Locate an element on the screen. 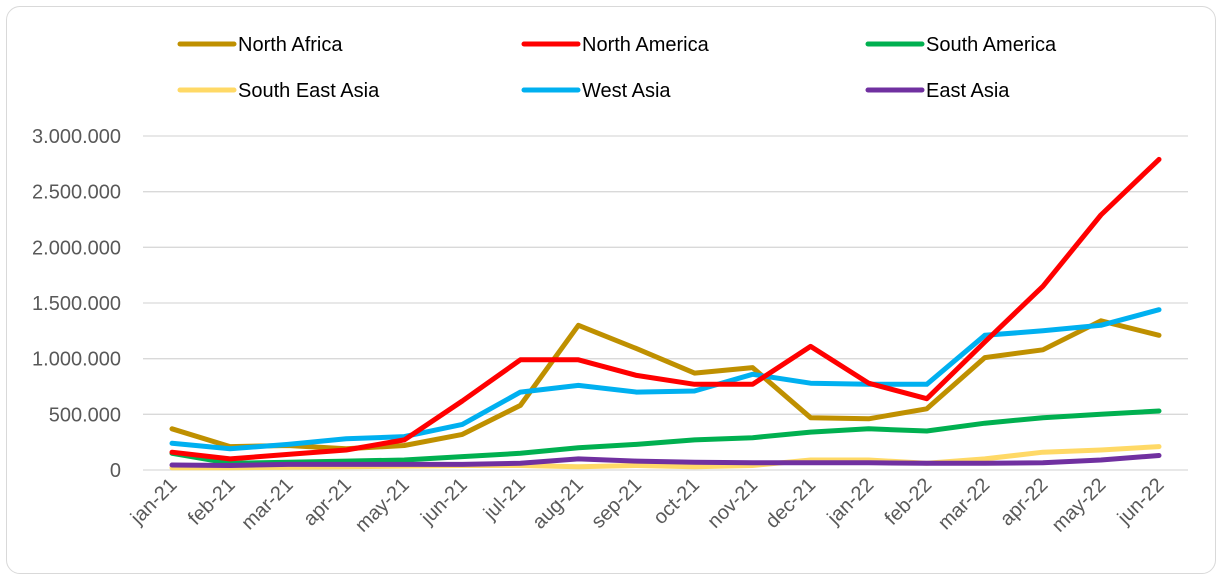 Image resolution: width=1224 pixels, height=583 pixels. x-tick-label: apr-21 is located at coordinates (327, 502).